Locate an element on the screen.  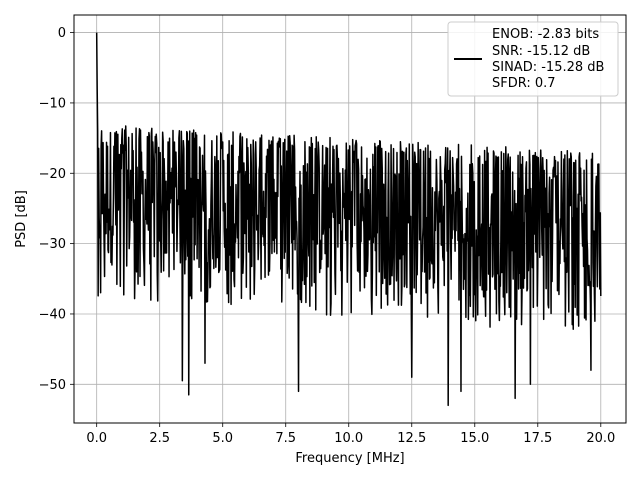
y-tick-label: 0 is located at coordinates (62, 33).